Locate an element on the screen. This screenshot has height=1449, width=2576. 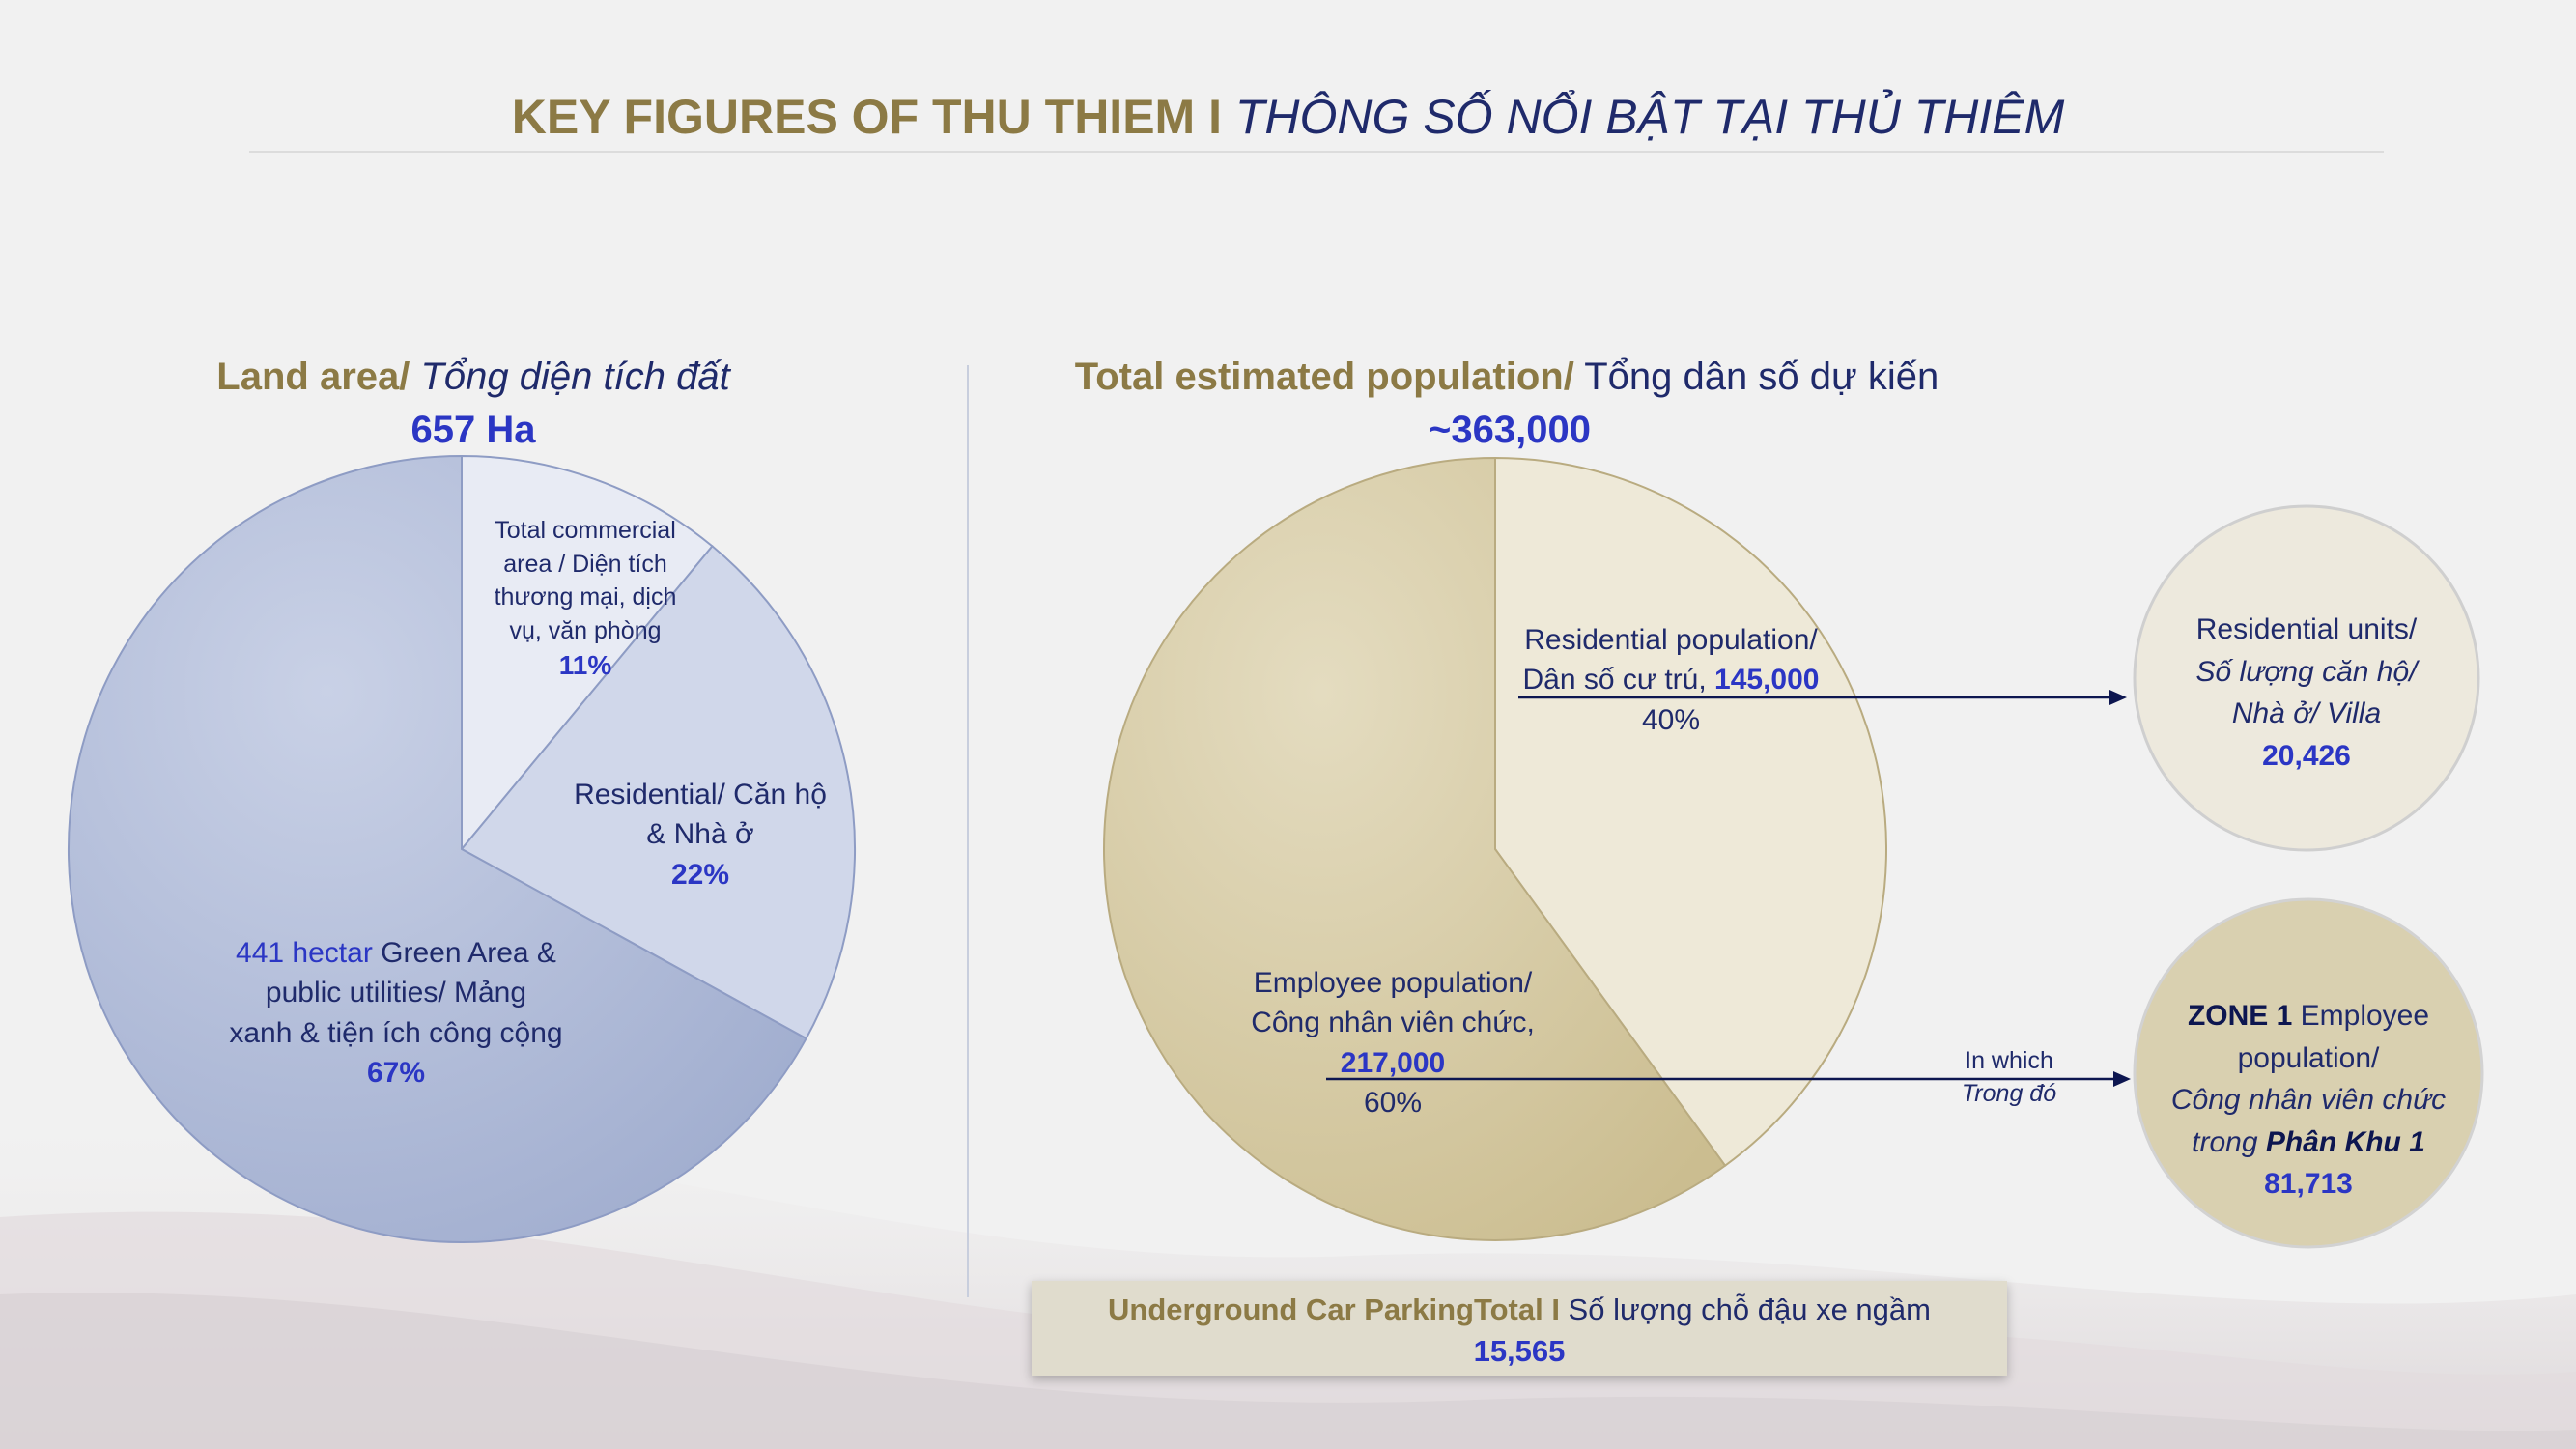
employee-arrow-head is located at coordinates (2122, 1079).